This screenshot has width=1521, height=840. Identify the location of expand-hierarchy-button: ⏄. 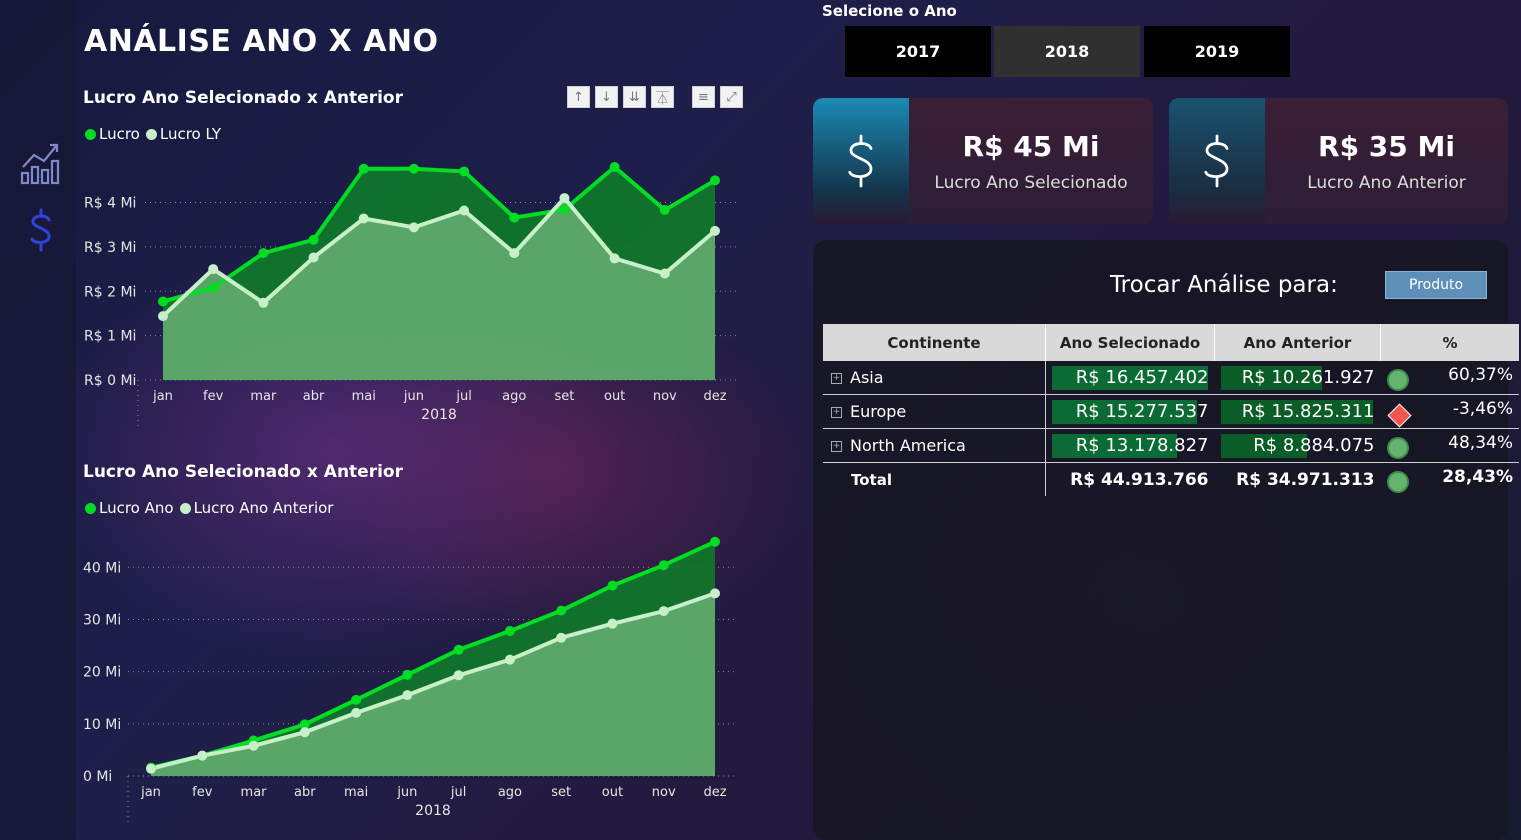
(662, 97).